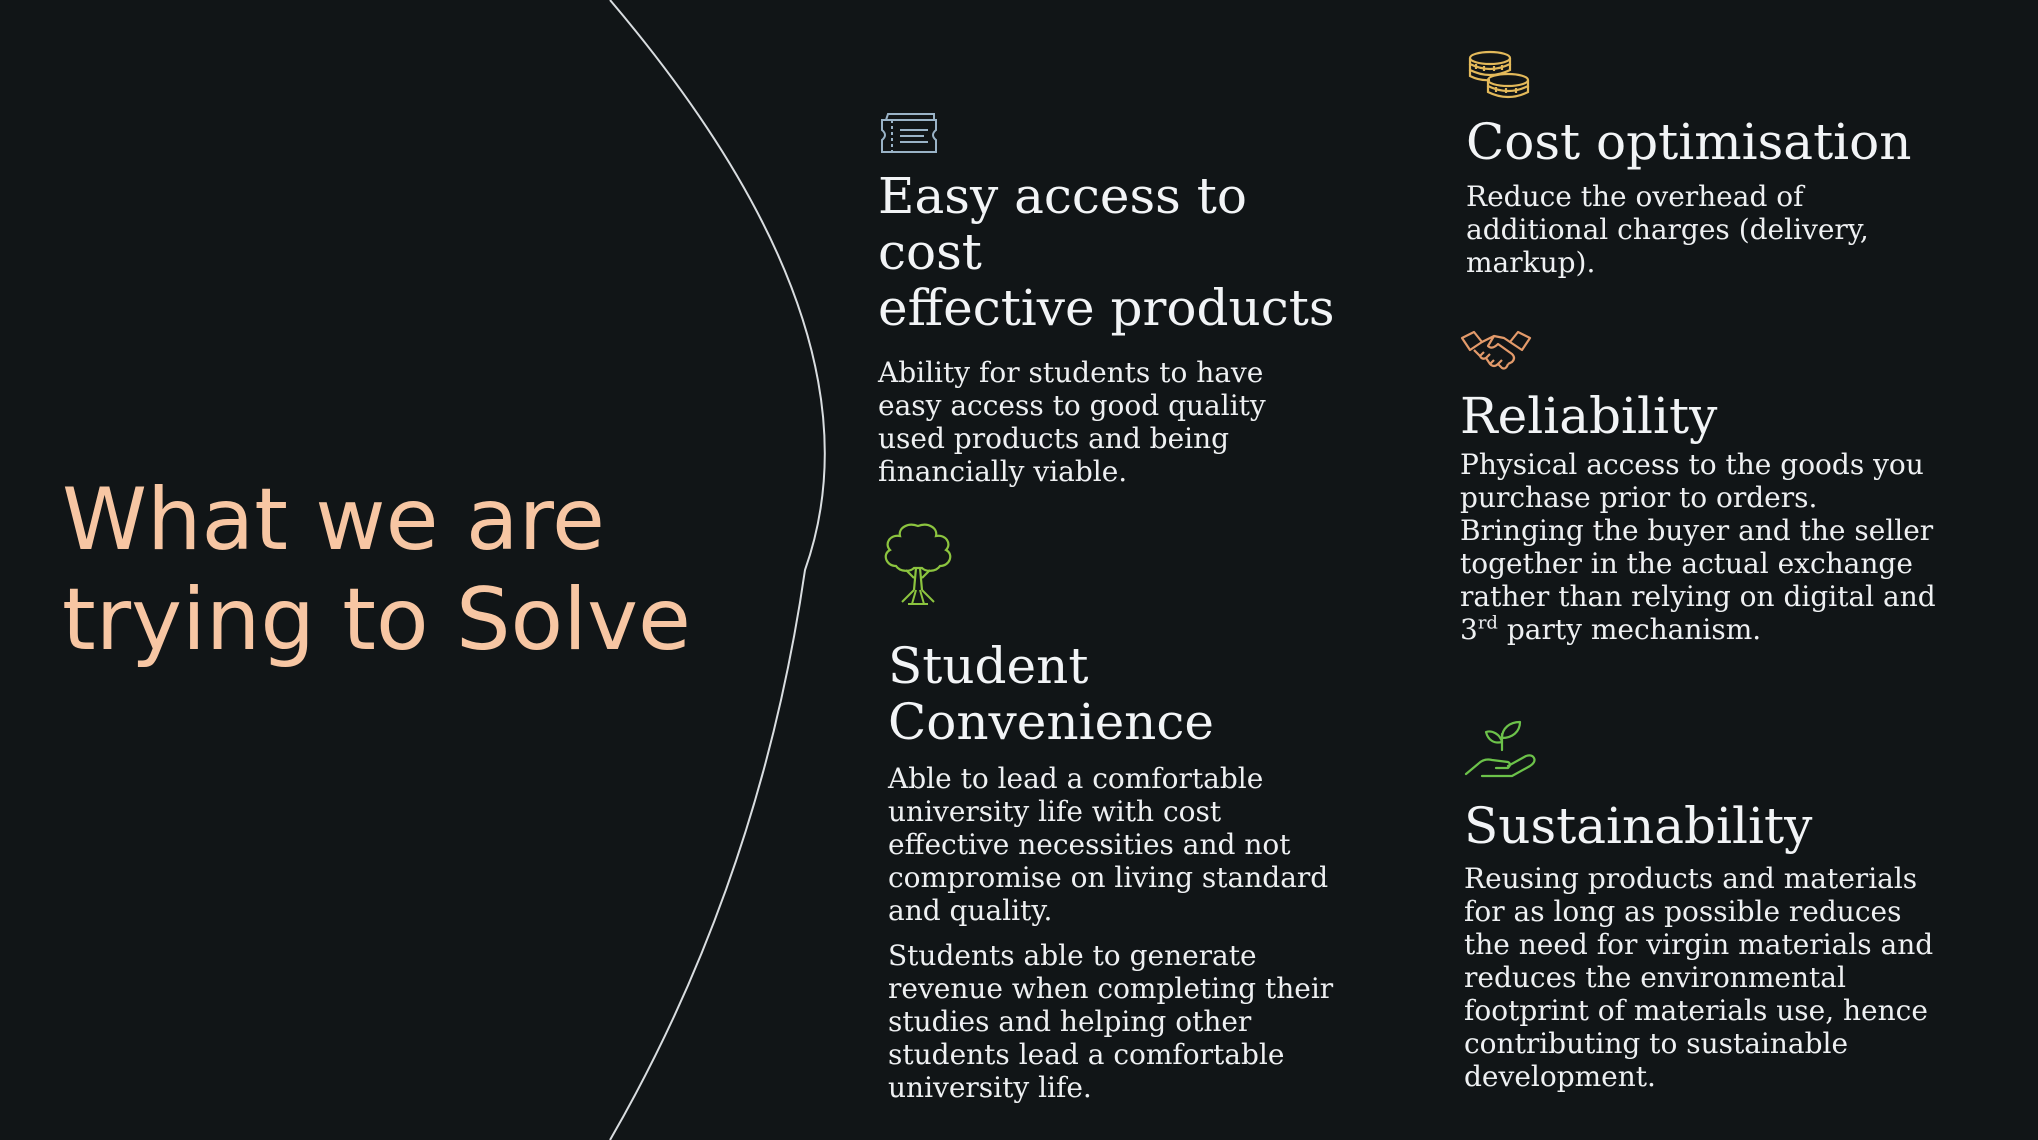 The height and width of the screenshot is (1140, 2038). Describe the element at coordinates (970, 910) in the screenshot. I see `body-line: and quality.` at that location.